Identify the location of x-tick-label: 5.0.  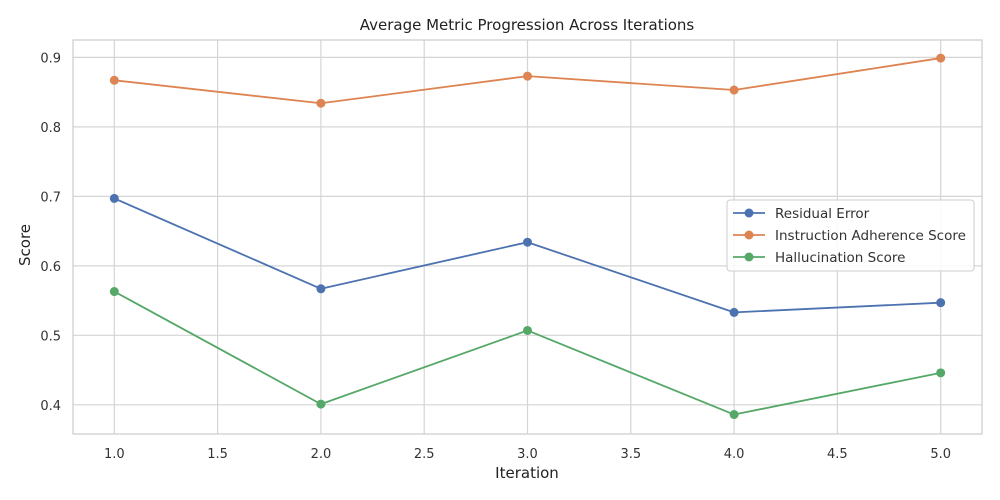
(940, 454).